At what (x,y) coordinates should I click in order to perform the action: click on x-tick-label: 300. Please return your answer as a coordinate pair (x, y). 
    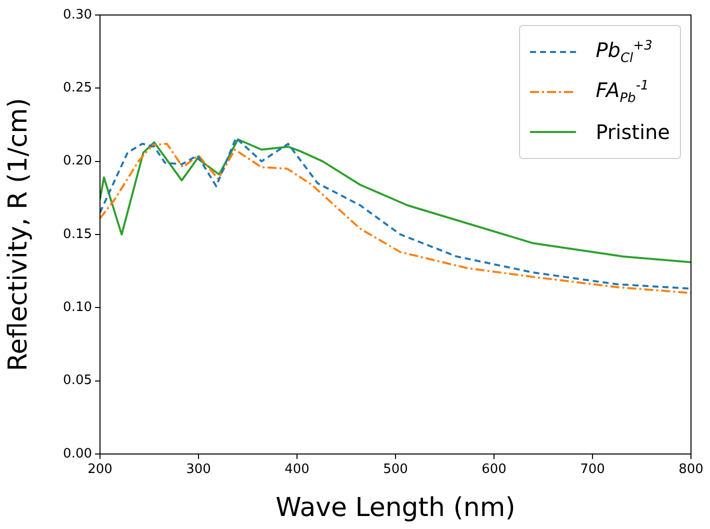
    Looking at the image, I should click on (198, 470).